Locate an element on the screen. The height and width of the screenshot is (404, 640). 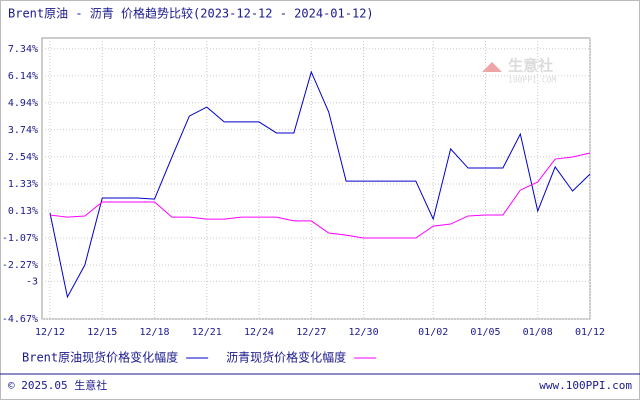
x-tick-label: 01/05 is located at coordinates (485, 332).